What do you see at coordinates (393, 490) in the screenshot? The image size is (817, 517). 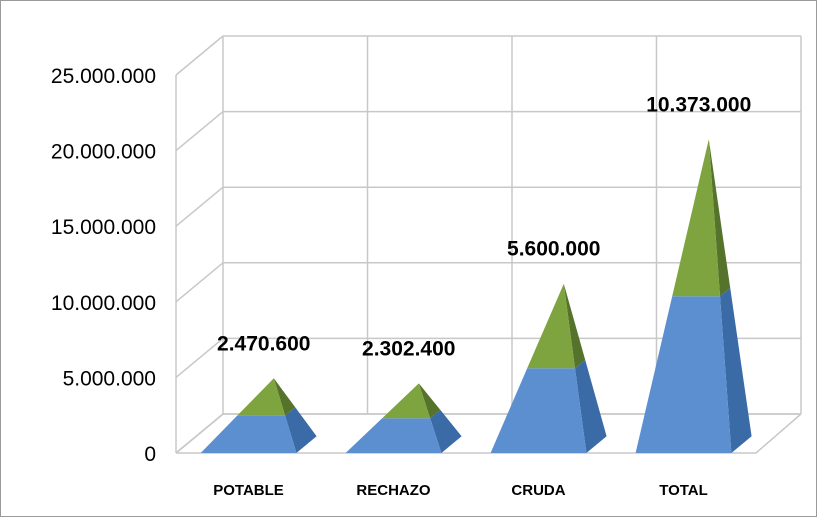 I see `x-tick-label: RECHAZO` at bounding box center [393, 490].